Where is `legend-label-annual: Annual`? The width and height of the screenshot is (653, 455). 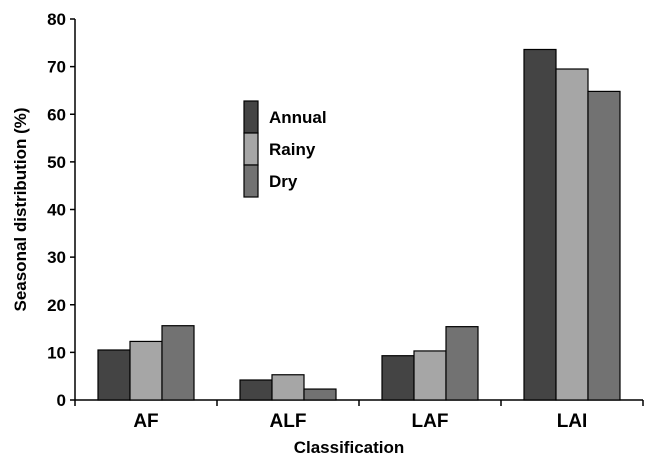 legend-label-annual: Annual is located at coordinates (298, 117).